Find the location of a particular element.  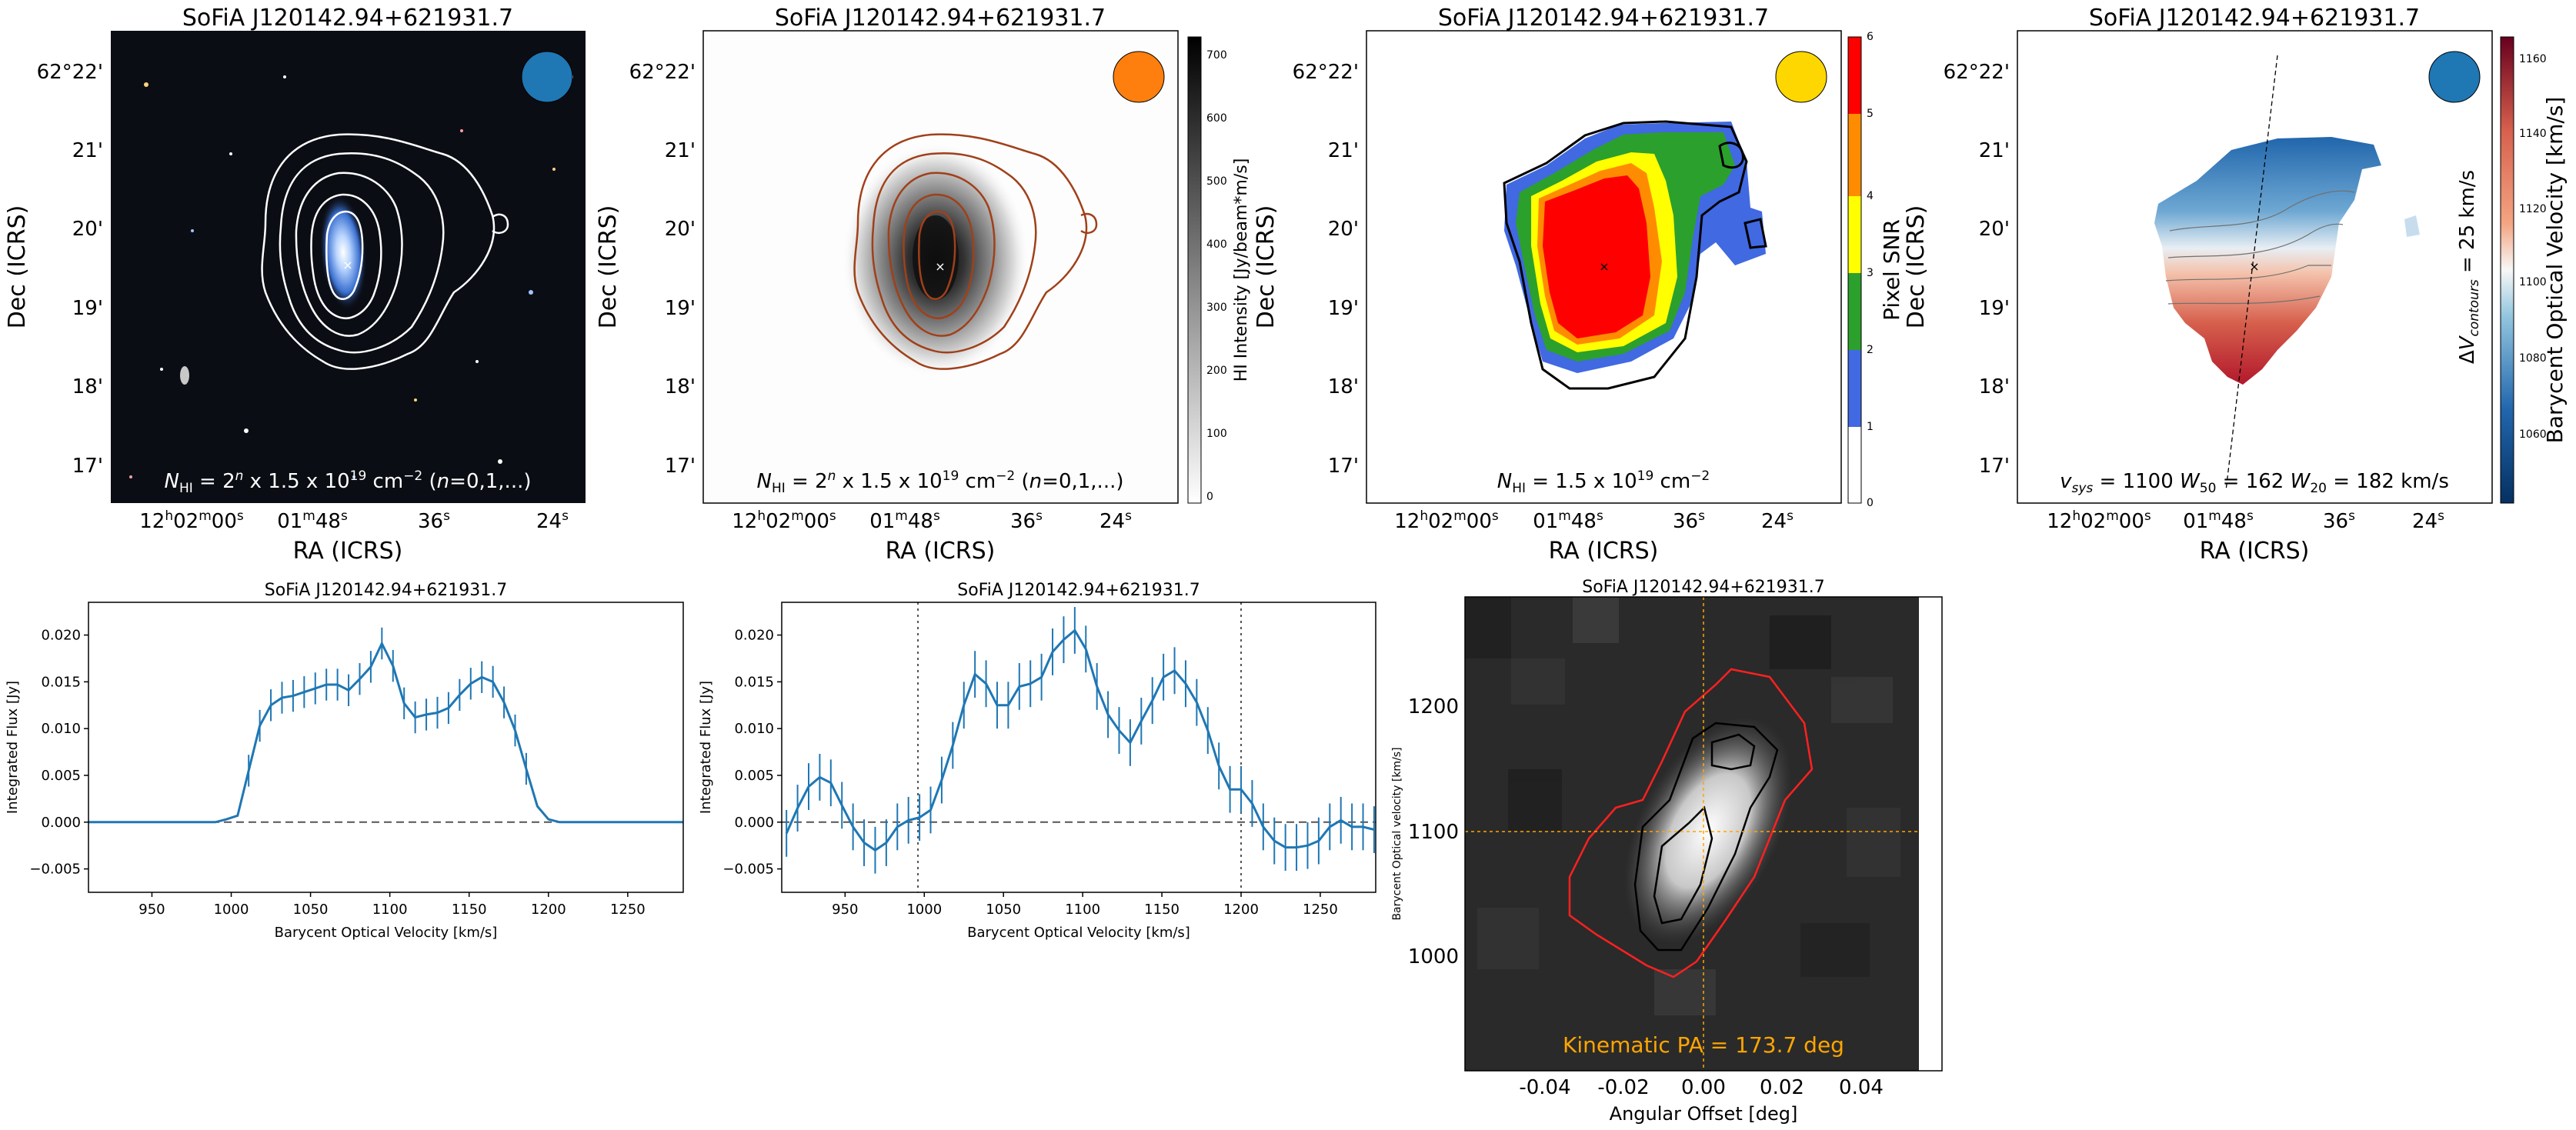

hi-contours is located at coordinates (976, 251).